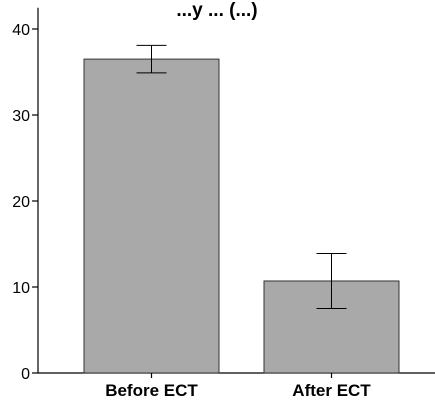  I want to click on y-tick-label: 20, so click(21, 202).